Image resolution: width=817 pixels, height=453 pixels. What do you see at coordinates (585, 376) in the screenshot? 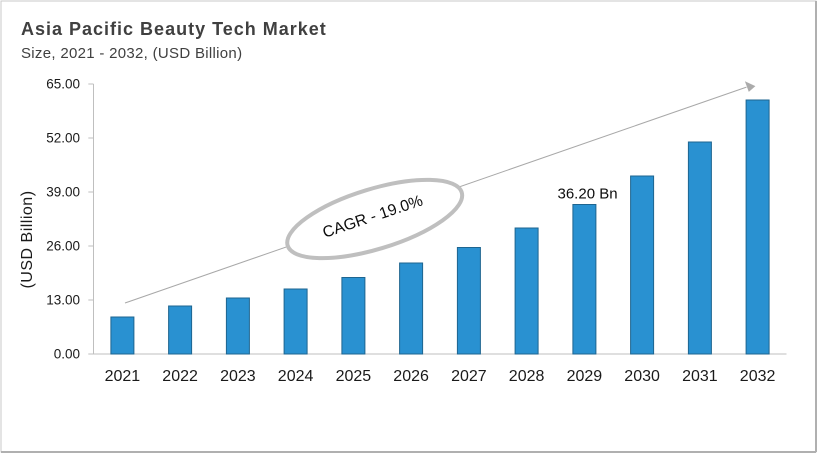
I see `svg-text: 2029` at bounding box center [585, 376].